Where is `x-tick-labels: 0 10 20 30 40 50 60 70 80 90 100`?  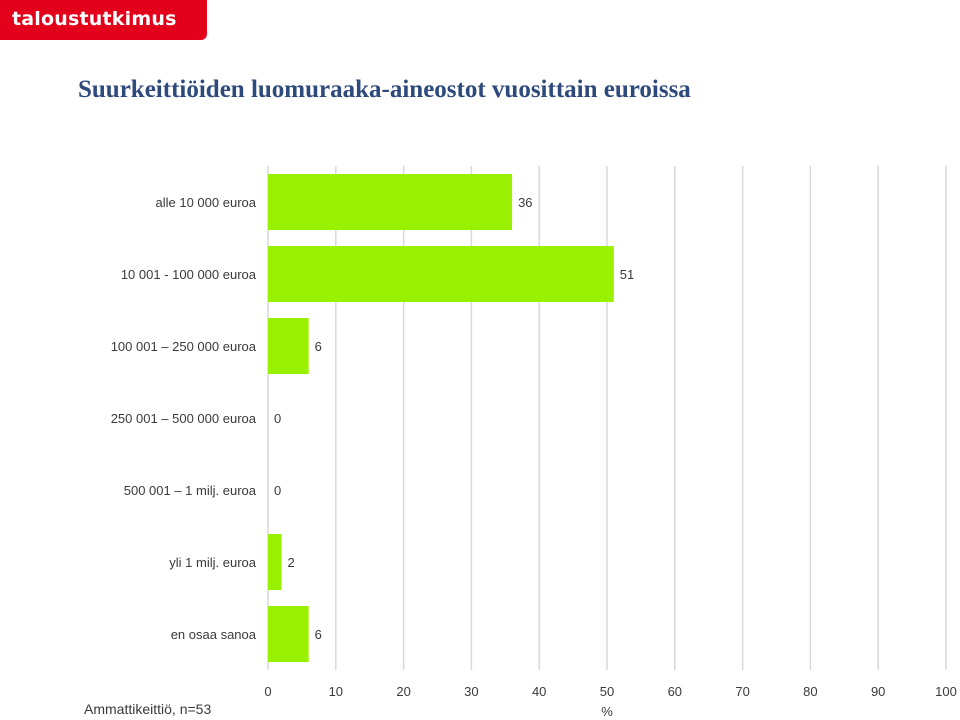
x-tick-labels: 0 10 20 30 40 50 60 70 80 90 100 is located at coordinates (610, 691).